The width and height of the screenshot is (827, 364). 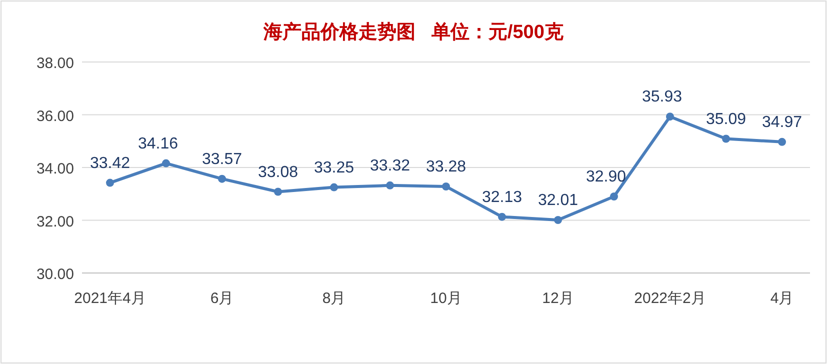 I want to click on x-tick-label: 2021年4月, so click(x=110, y=298).